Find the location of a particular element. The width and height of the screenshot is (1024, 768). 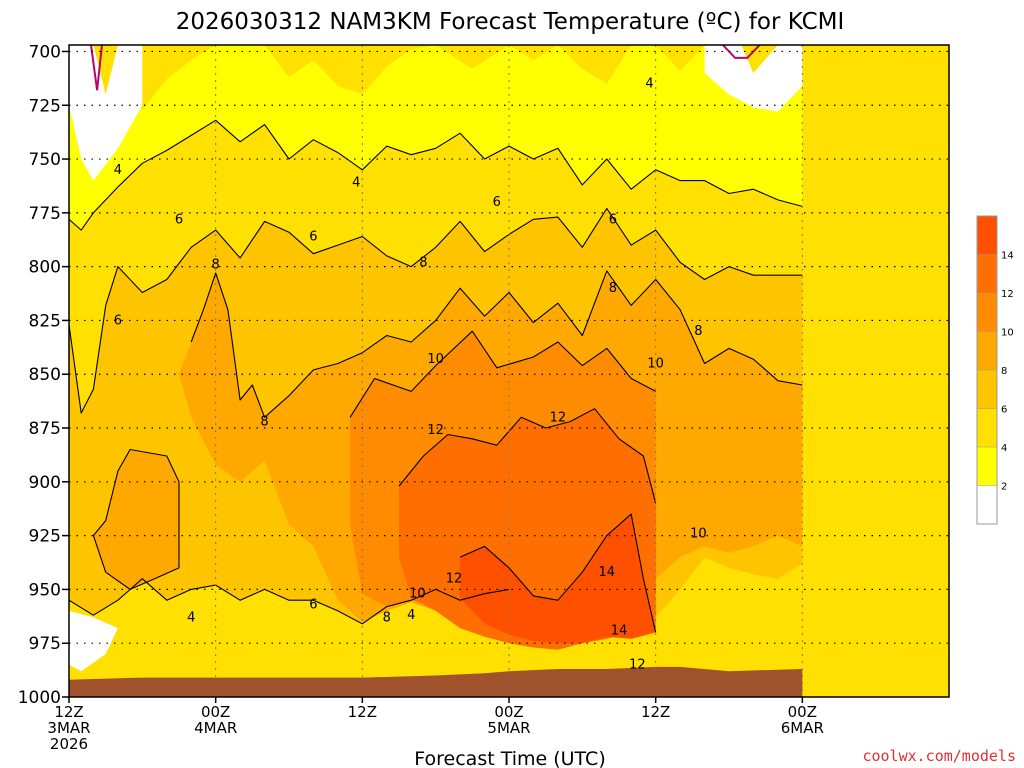

y-tick-label: 900 is located at coordinates (45, 483).